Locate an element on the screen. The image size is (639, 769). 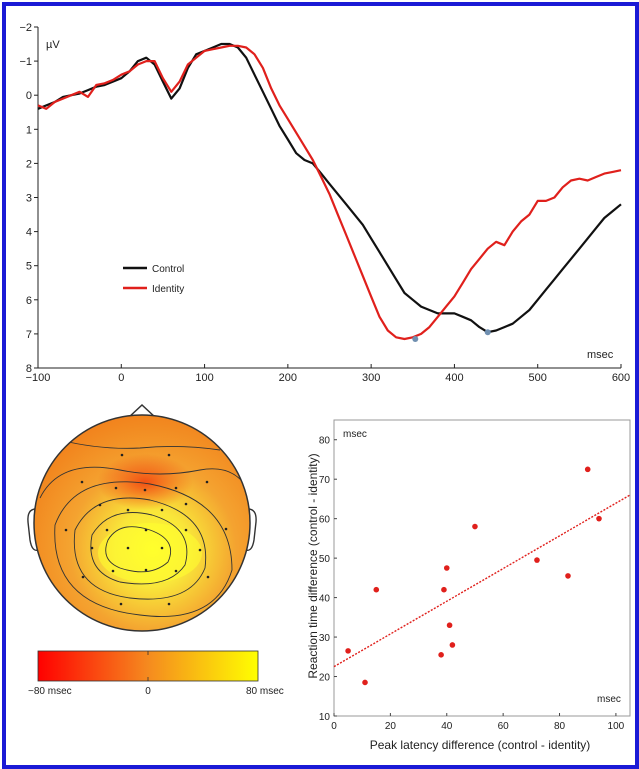
scalp-topography is located at coordinates (142, 517).